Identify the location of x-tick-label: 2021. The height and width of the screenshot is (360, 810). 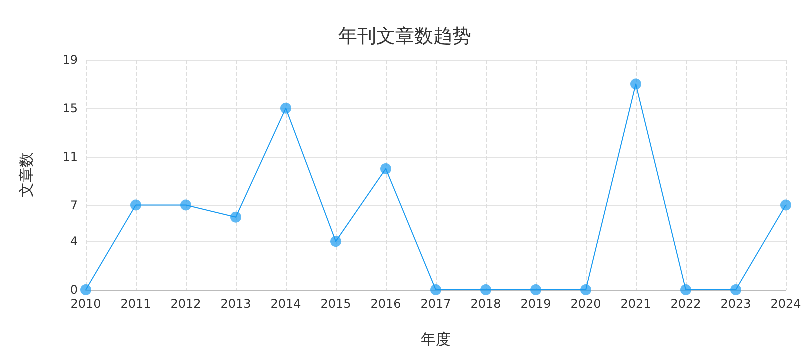
(636, 304).